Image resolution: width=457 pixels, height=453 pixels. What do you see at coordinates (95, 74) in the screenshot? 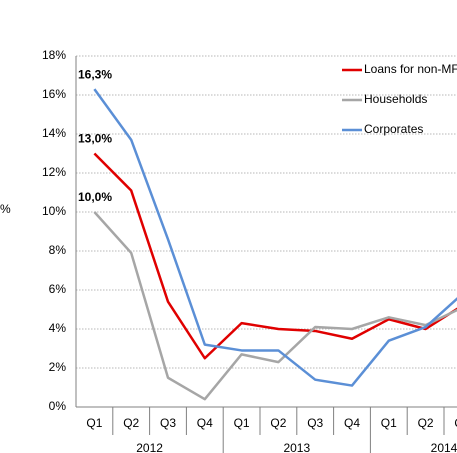
I see `data-label: 16,3%` at bounding box center [95, 74].